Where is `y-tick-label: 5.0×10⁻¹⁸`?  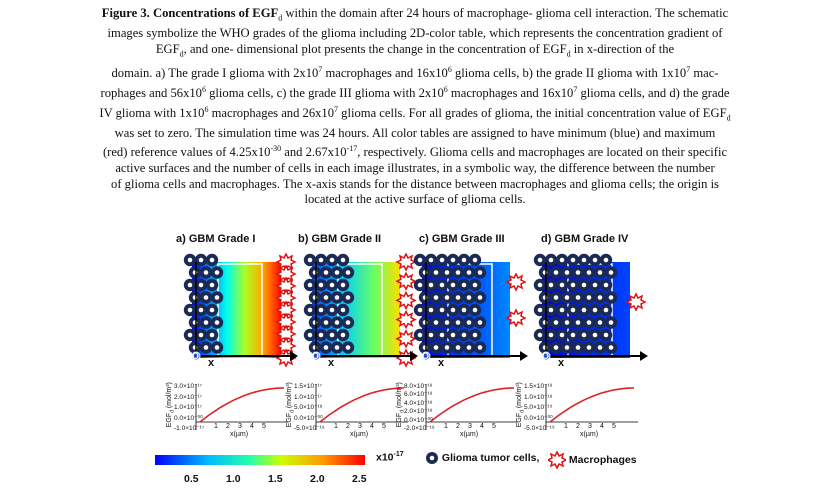
y-tick-label: 5.0×10⁻¹⁸ is located at coordinates (308, 407).